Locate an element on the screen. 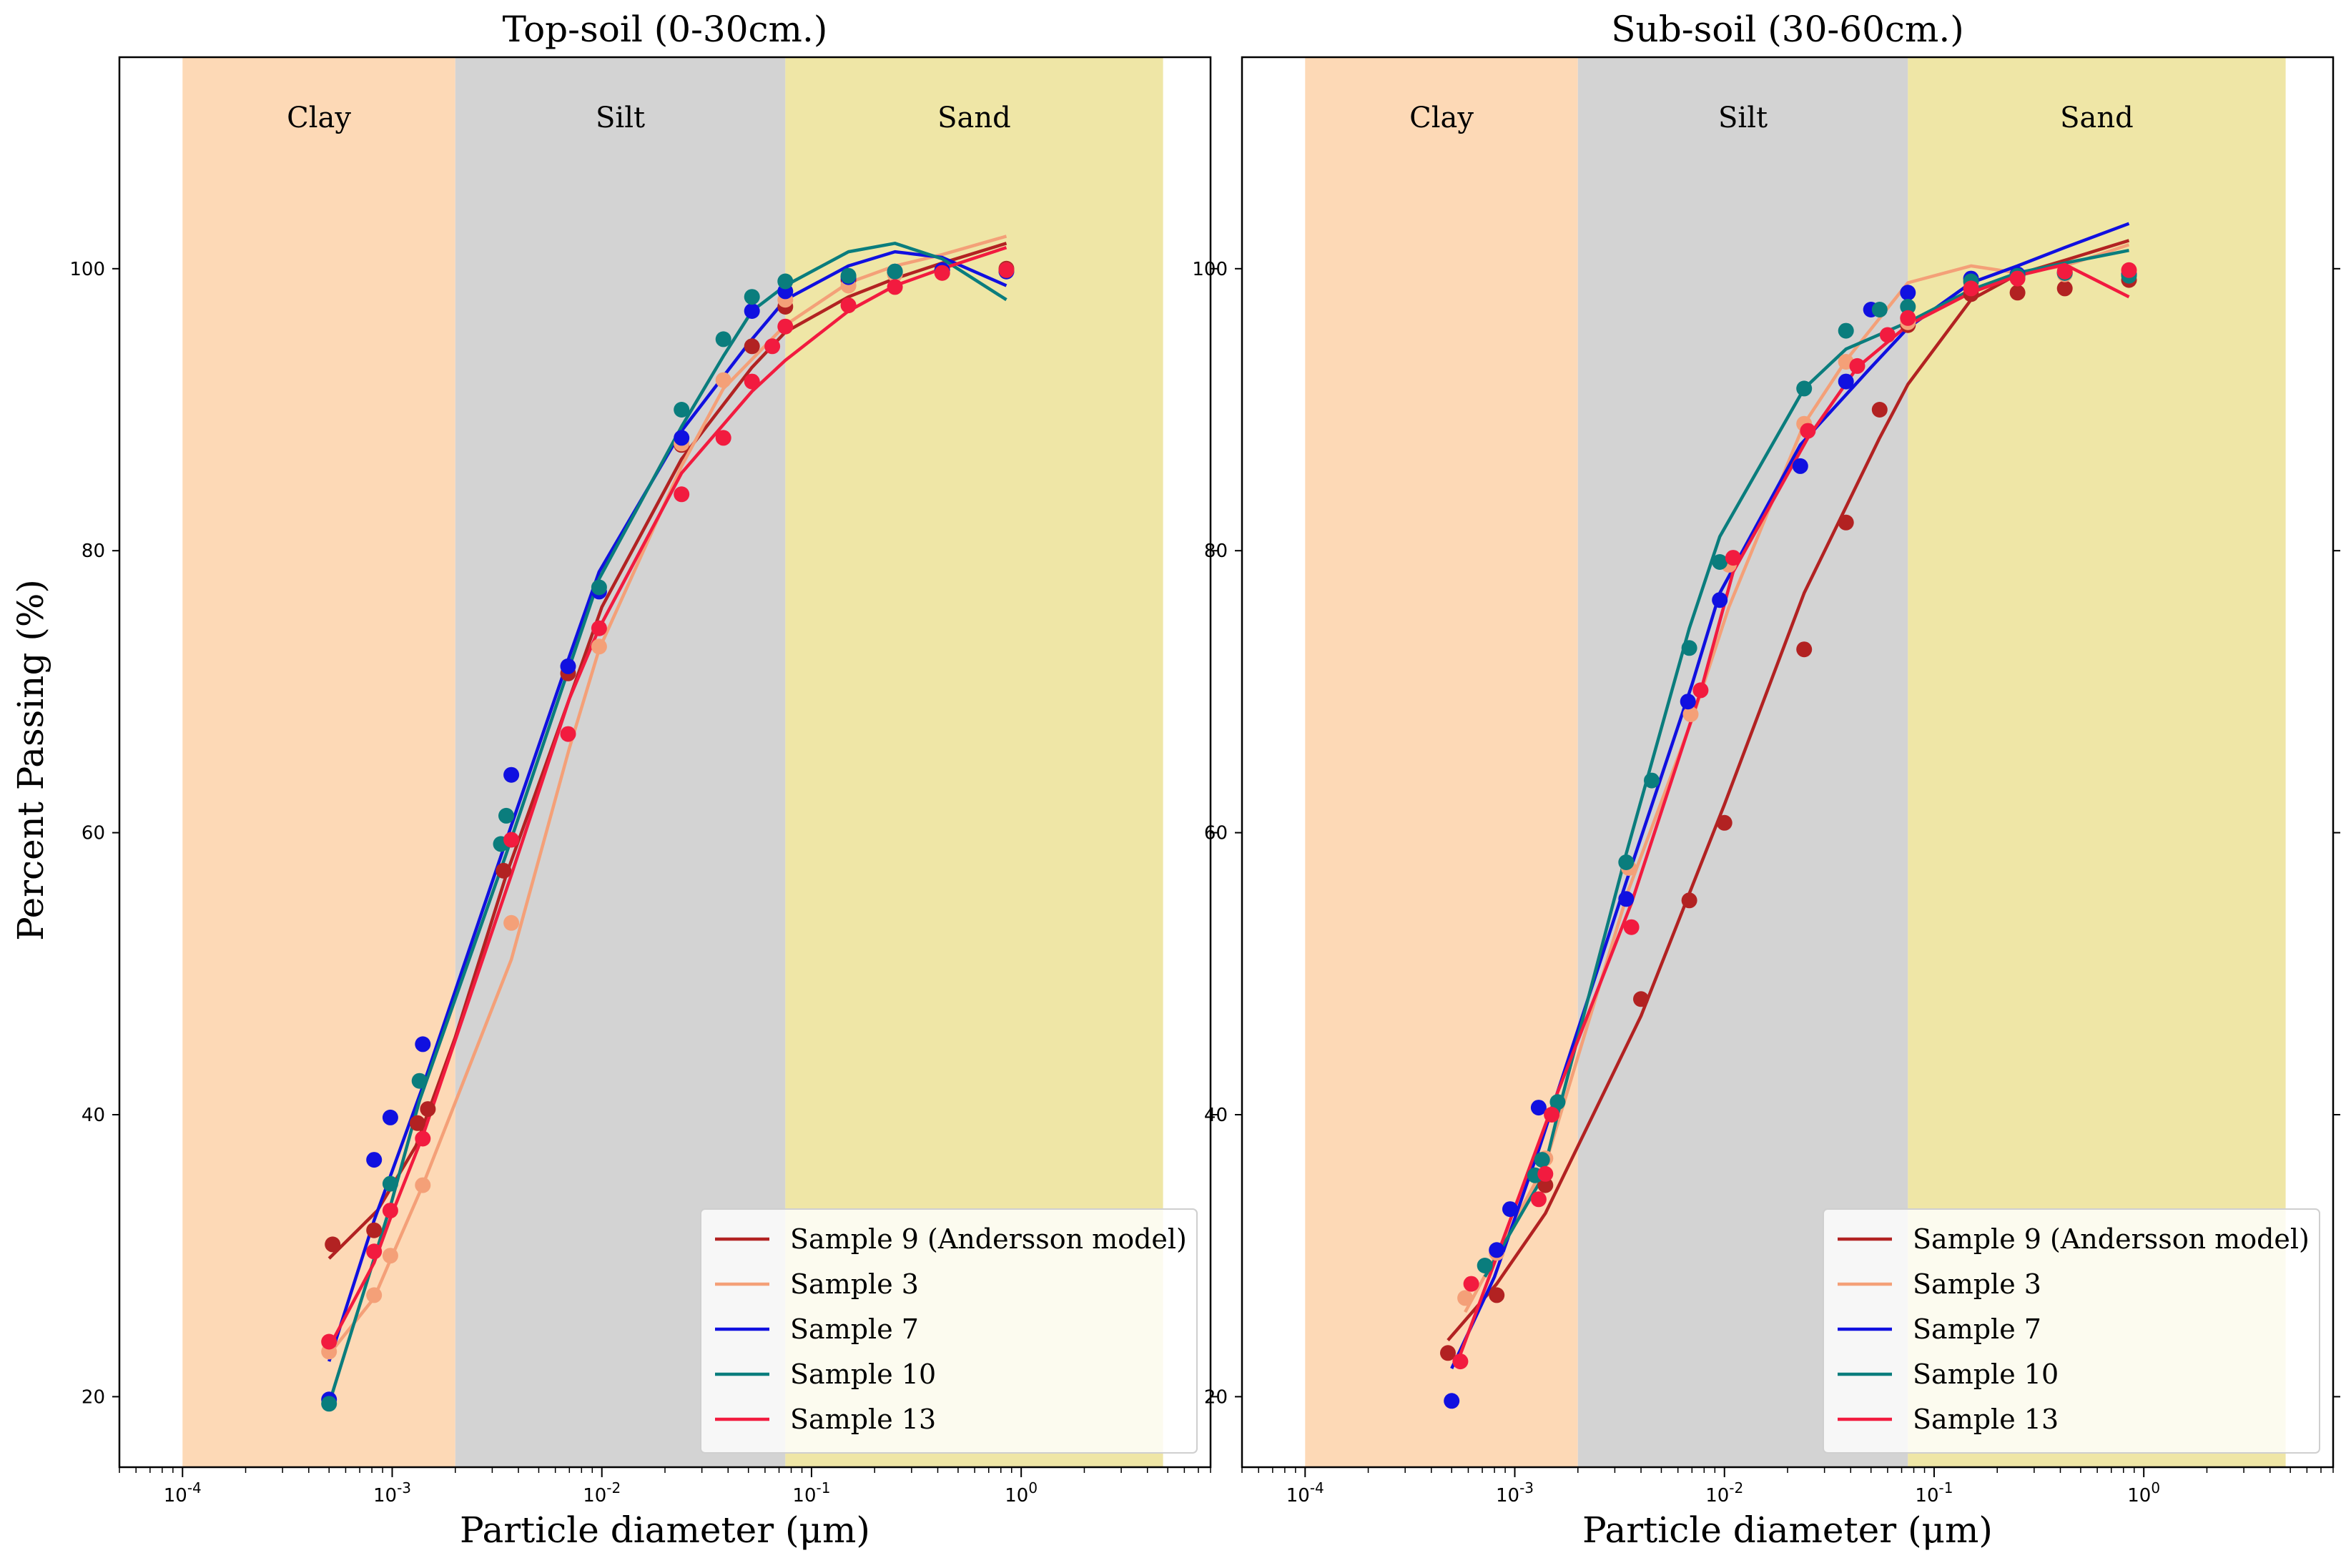  y-axis-label: Percent Passing (%) is located at coordinates (30, 760).